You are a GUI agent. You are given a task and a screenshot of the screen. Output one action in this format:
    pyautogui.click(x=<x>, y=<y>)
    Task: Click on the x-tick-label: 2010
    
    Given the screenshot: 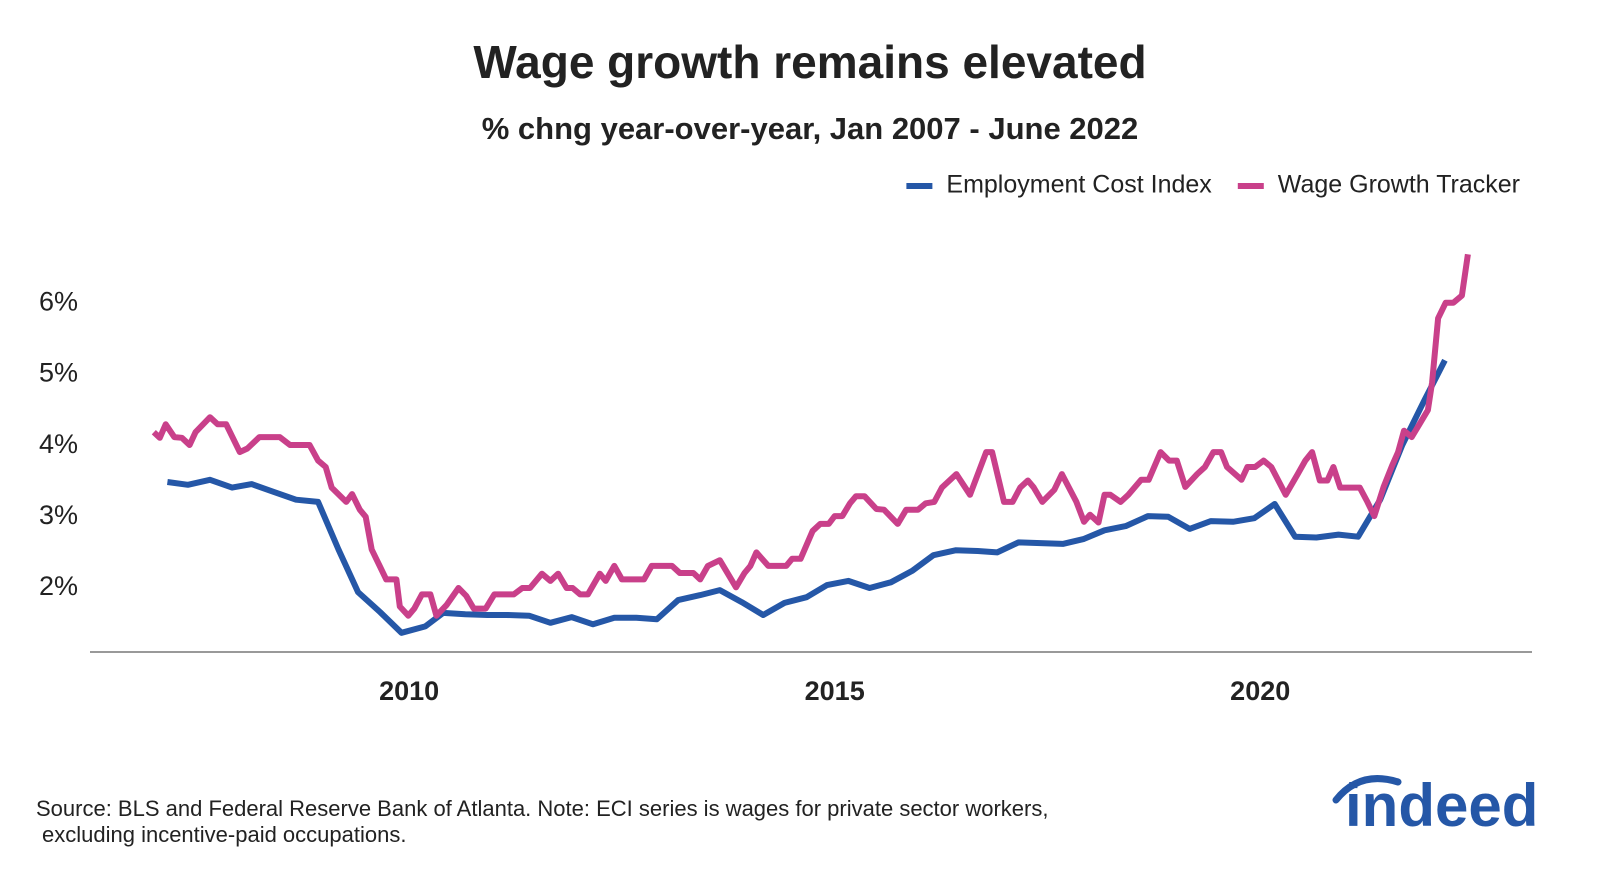 What is the action you would take?
    pyautogui.click(x=409, y=691)
    